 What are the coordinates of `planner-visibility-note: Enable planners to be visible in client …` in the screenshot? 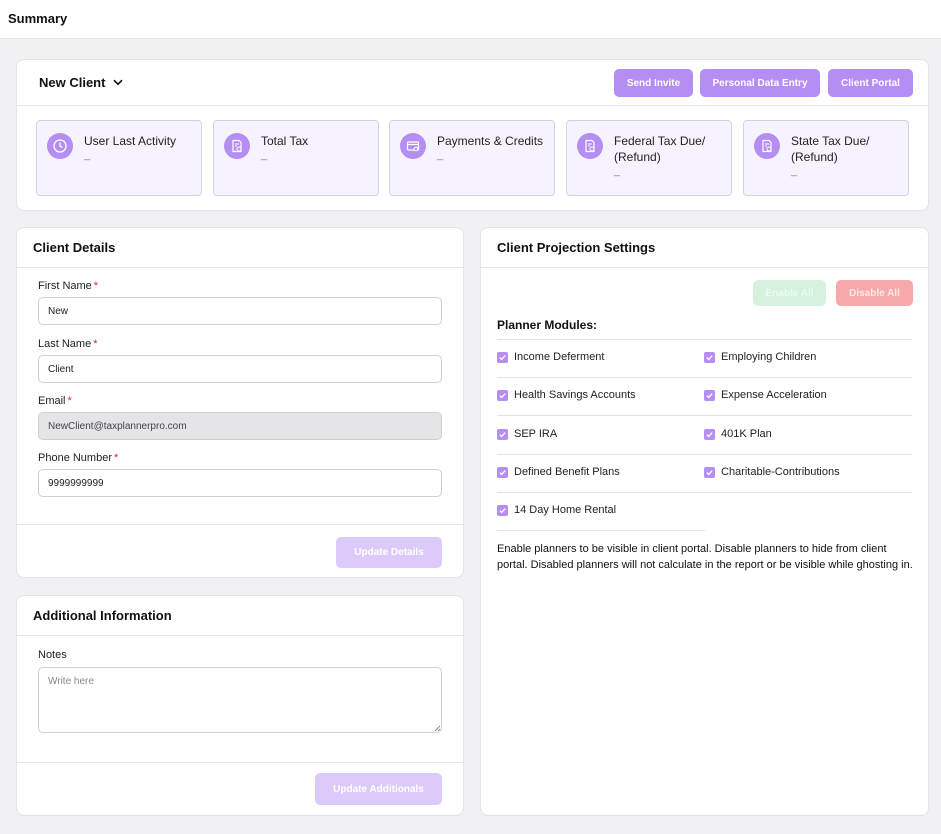 It's located at (705, 557).